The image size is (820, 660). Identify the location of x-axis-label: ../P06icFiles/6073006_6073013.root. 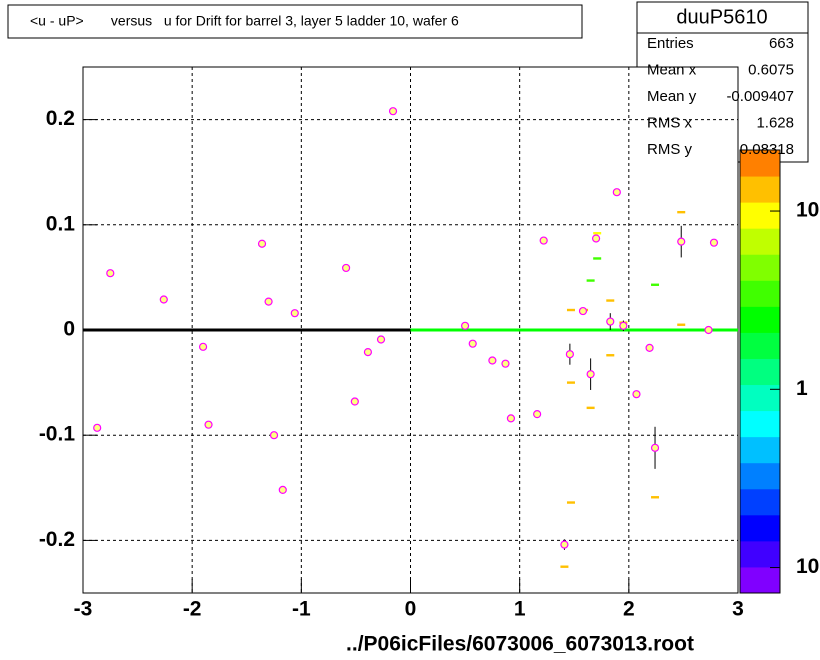
(520, 644).